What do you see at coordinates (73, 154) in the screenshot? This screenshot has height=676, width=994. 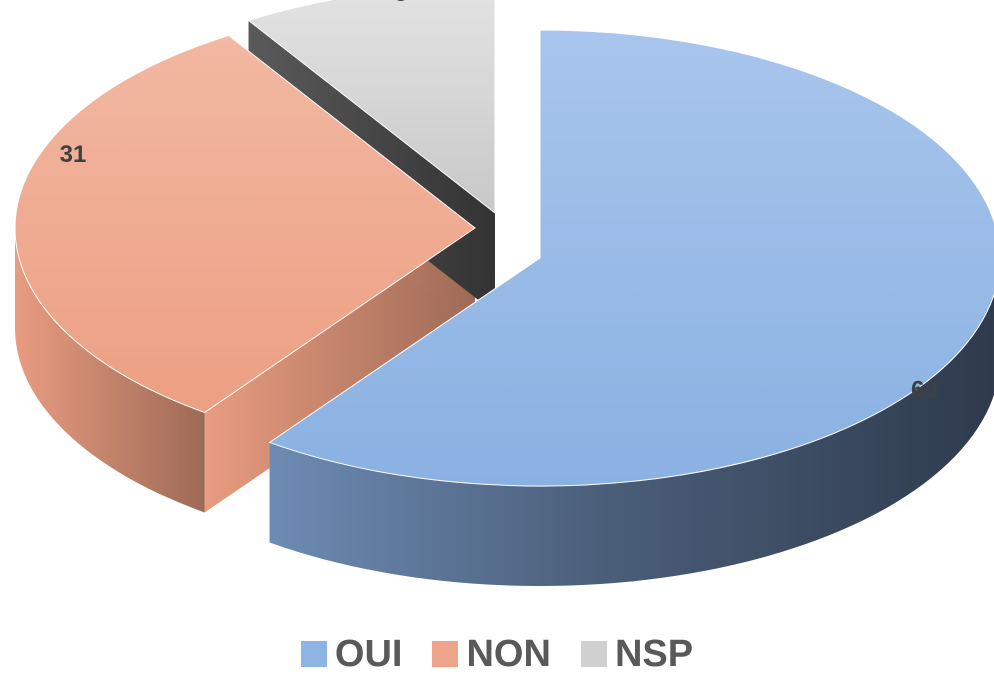 I see `data-label-non: 31` at bounding box center [73, 154].